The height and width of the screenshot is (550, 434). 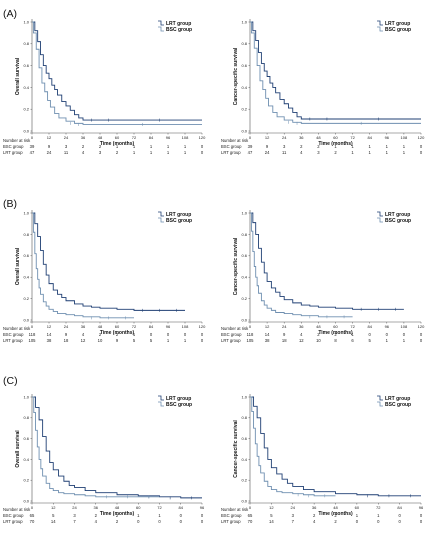 What do you see at coordinates (26, 21) in the screenshot?
I see `y-tick-label: 1.0` at bounding box center [26, 21].